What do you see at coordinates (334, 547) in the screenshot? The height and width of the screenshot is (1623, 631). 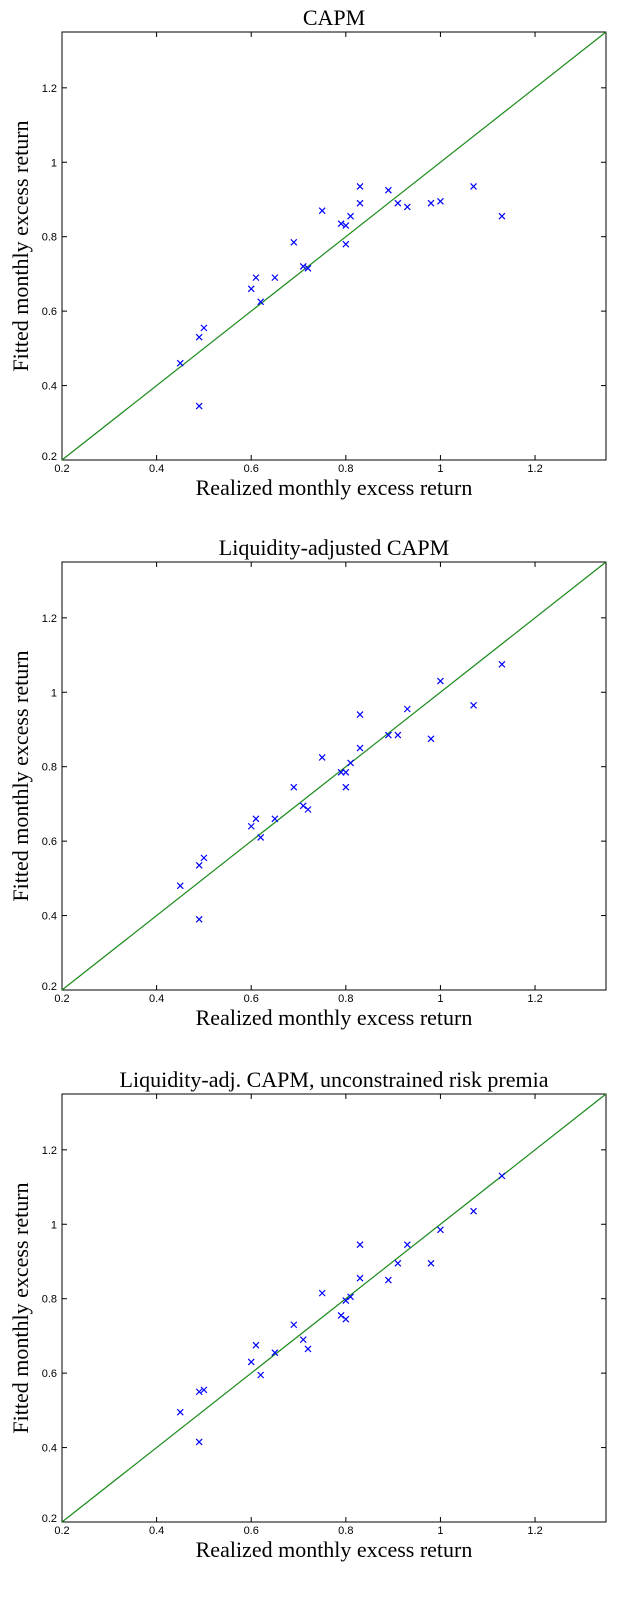 I see `chart-title: Liquidity-adjusted CAPM` at bounding box center [334, 547].